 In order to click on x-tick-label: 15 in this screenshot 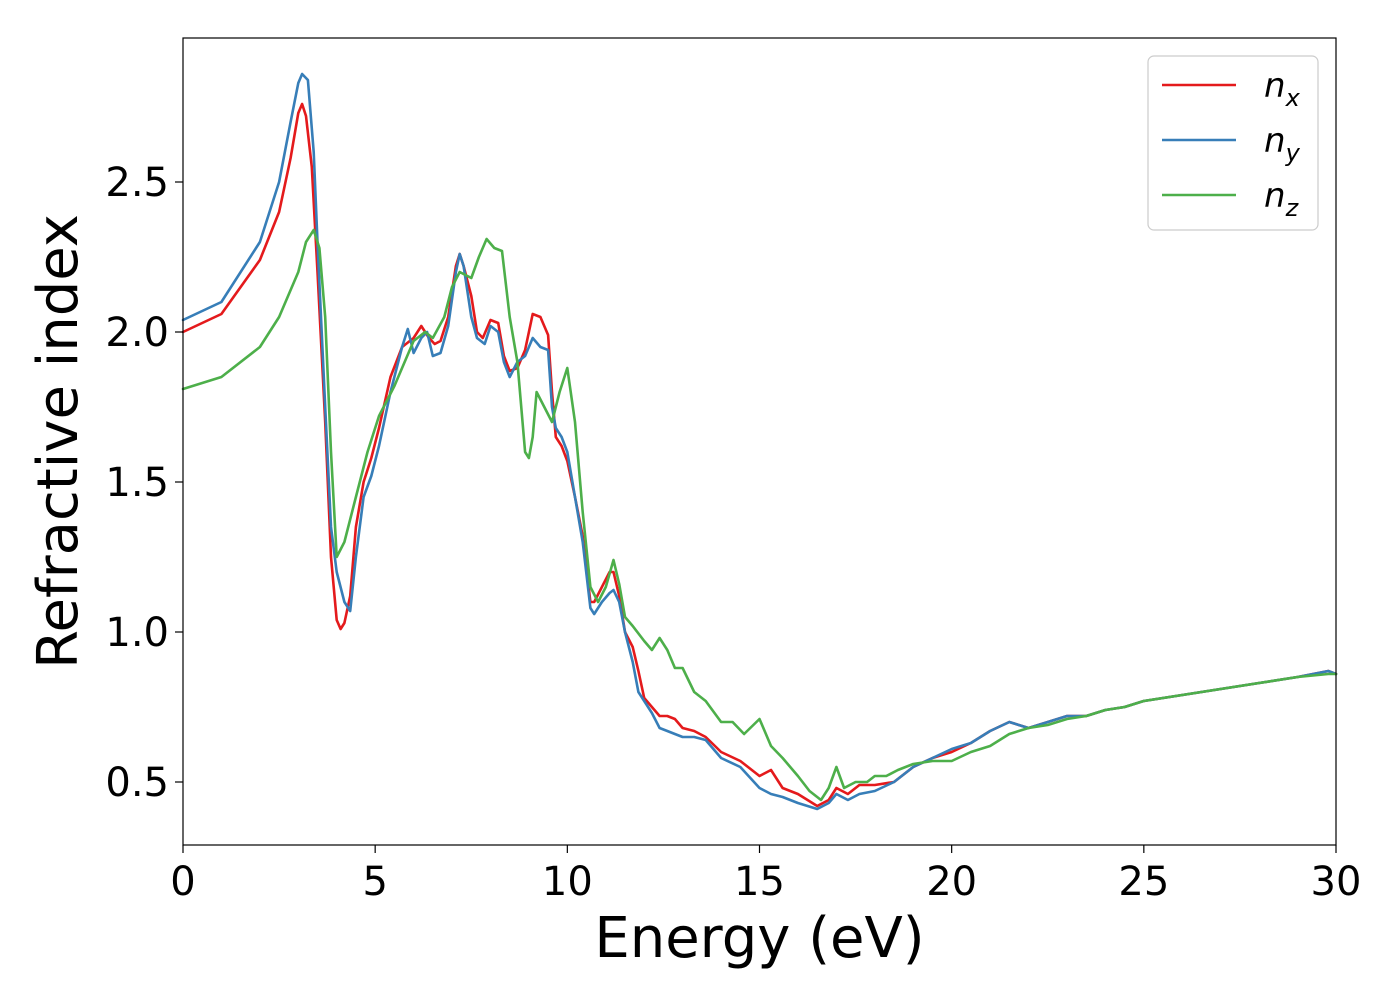, I will do `click(759, 882)`.